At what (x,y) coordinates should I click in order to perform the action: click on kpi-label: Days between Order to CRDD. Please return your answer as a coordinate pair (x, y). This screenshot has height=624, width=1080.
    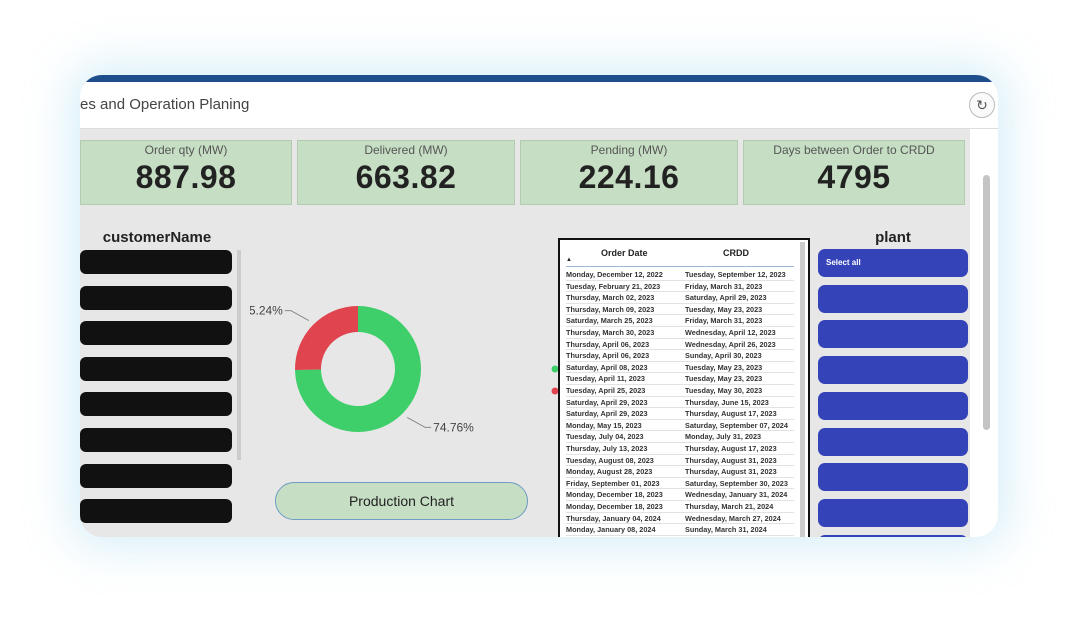
    Looking at the image, I should click on (854, 150).